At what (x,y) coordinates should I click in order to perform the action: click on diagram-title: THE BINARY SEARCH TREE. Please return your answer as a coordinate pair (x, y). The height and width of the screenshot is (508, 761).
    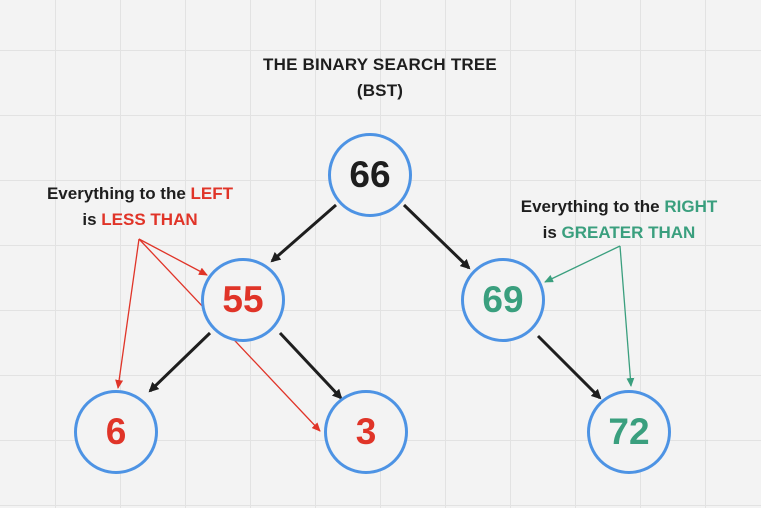
    Looking at the image, I should click on (380, 64).